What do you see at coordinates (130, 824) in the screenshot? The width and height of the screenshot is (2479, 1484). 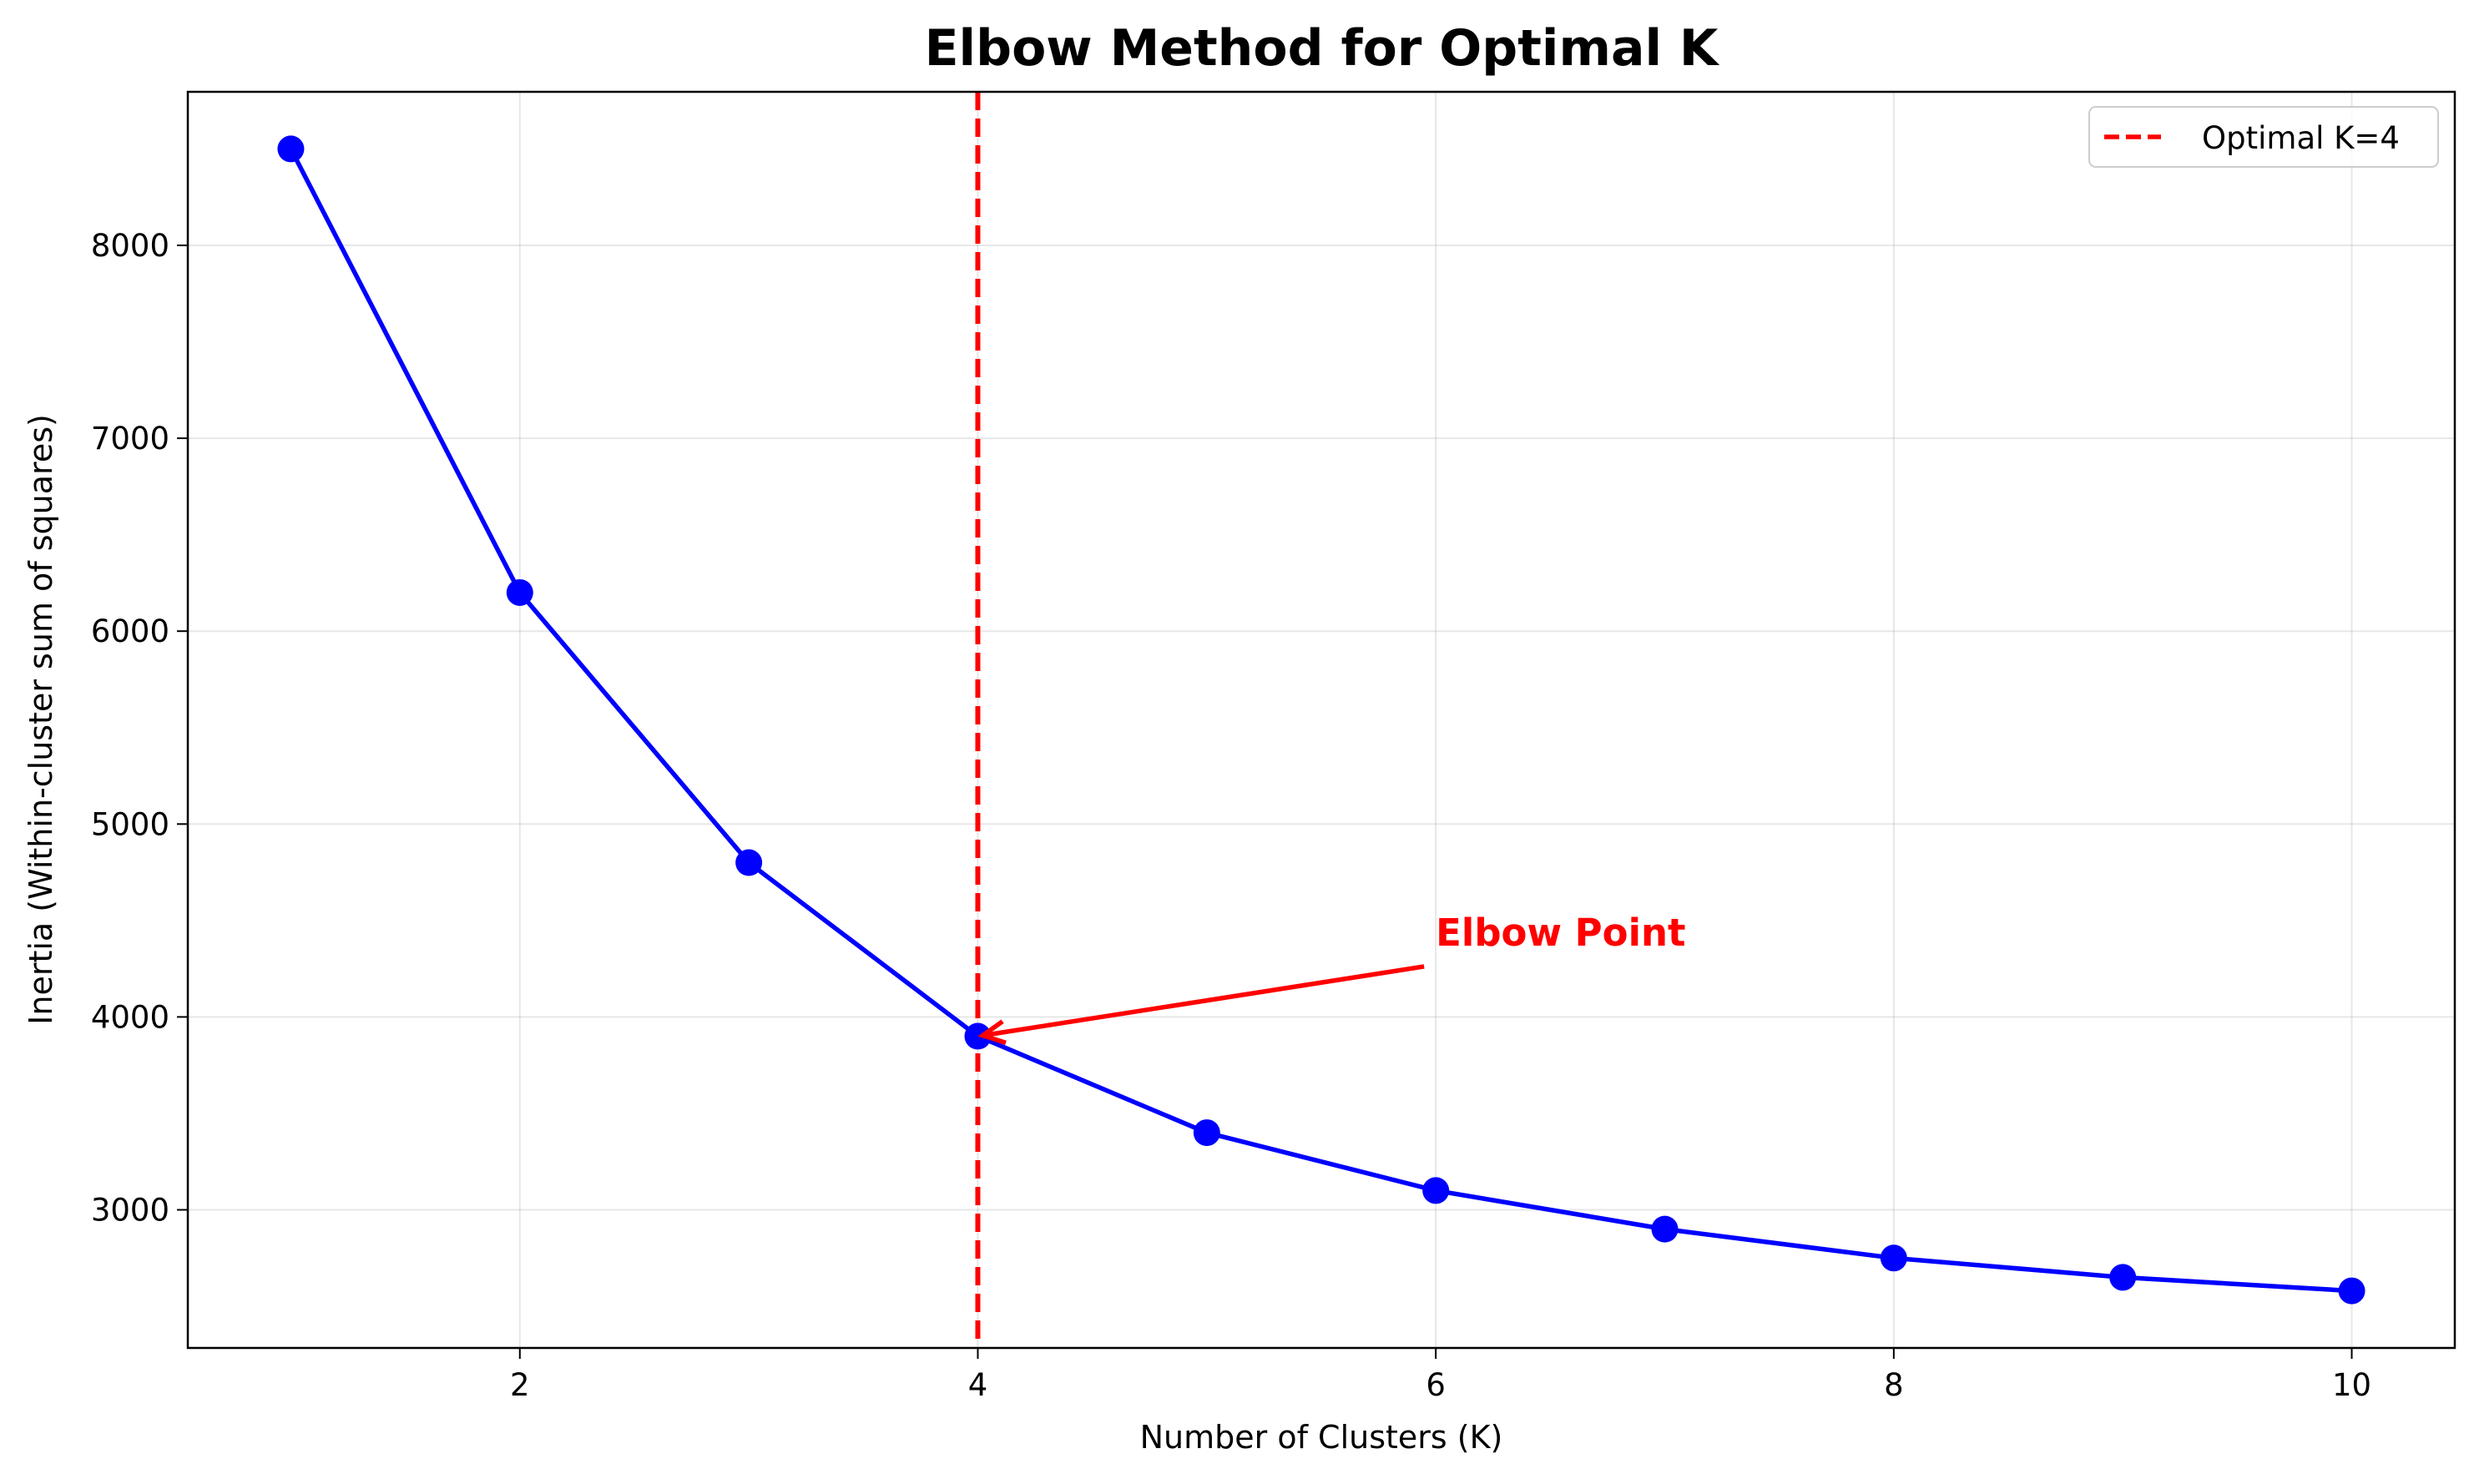 I see `y-tick-label: 5000` at bounding box center [130, 824].